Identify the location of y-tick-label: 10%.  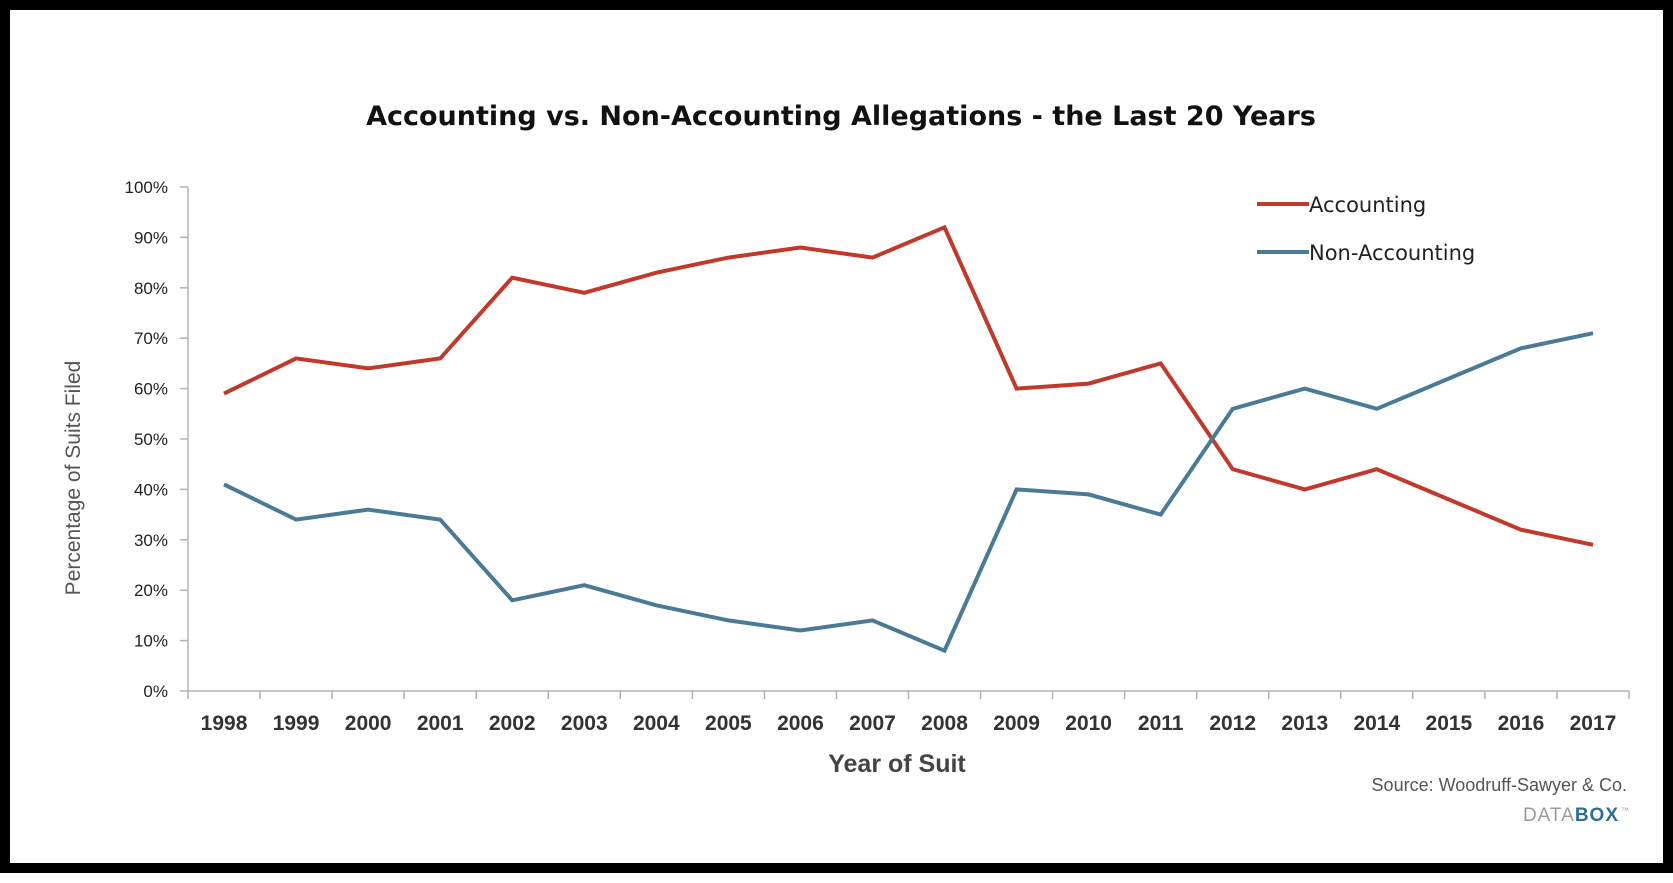
(151, 641).